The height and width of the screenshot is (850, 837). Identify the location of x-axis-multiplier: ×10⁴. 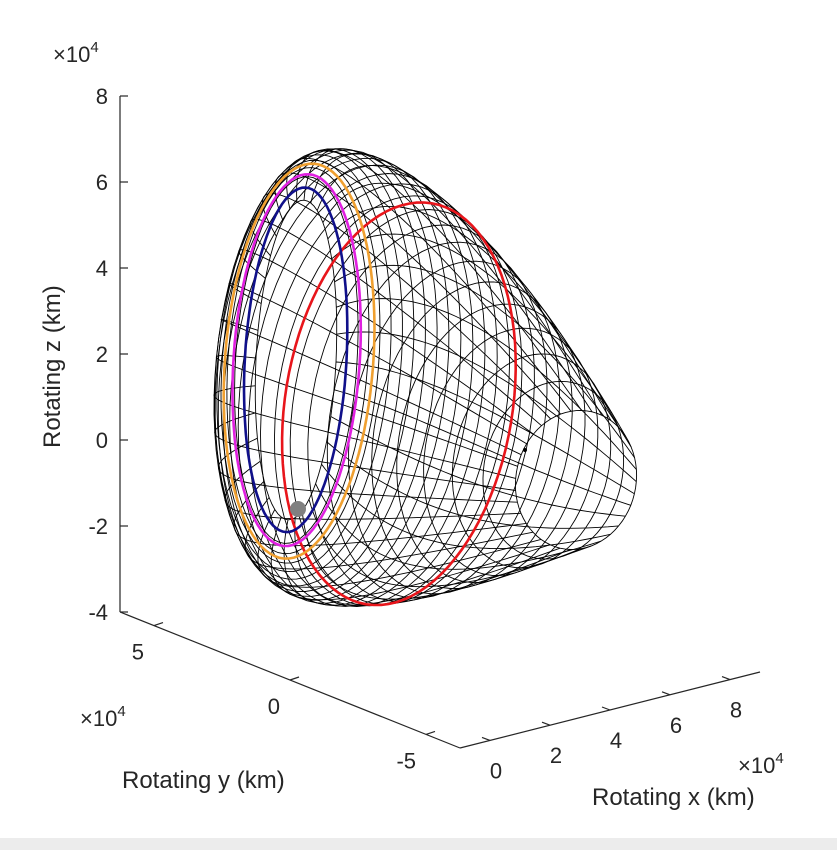
(761, 764).